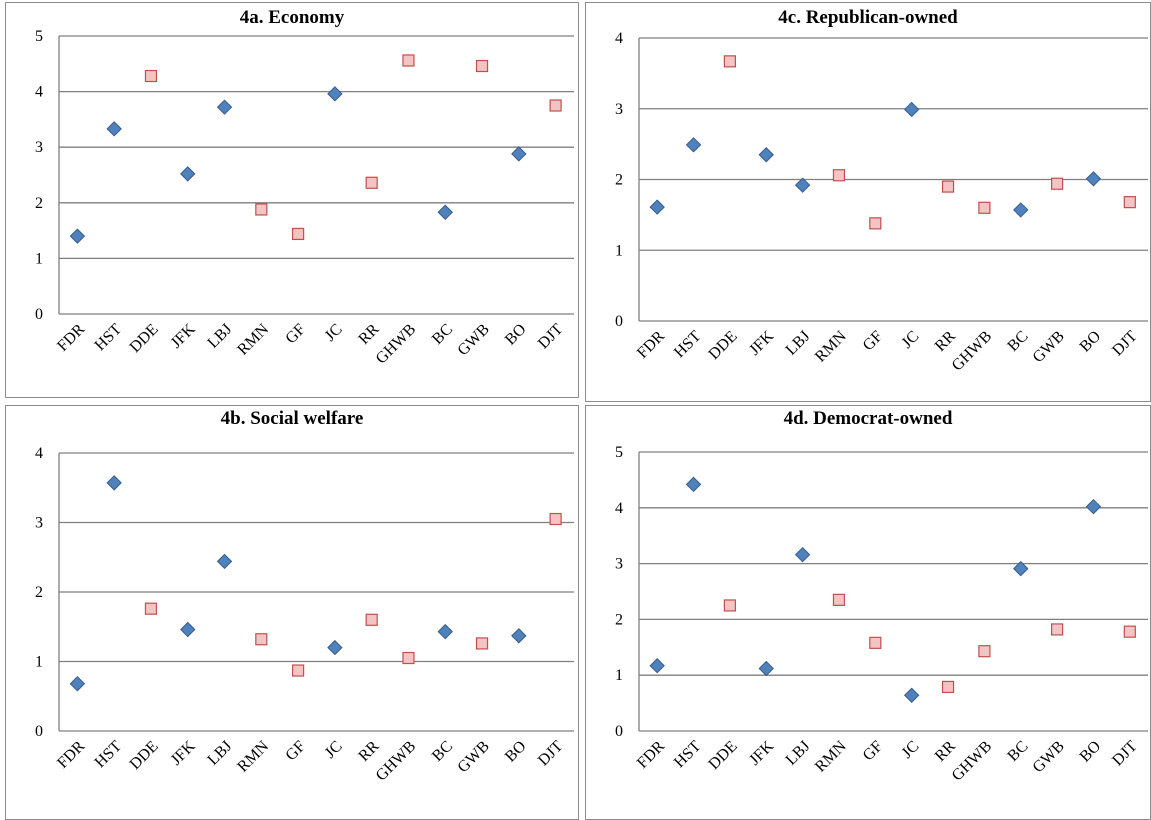 The image size is (1151, 820). I want to click on y-tick-label: 3, so click(39, 523).